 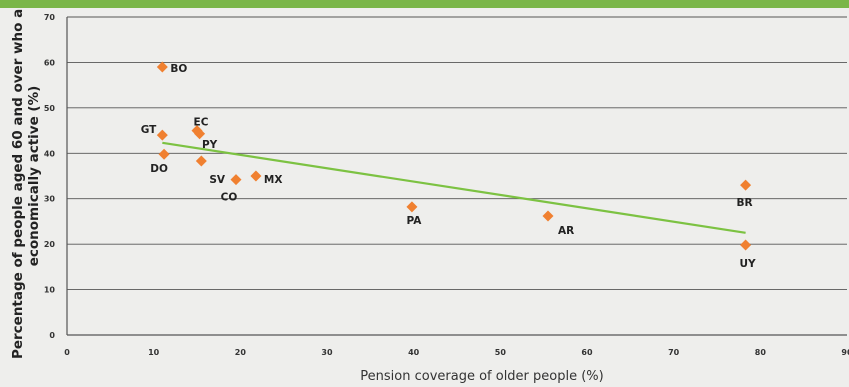 I want to click on x-tick-label: 20, so click(x=241, y=352).